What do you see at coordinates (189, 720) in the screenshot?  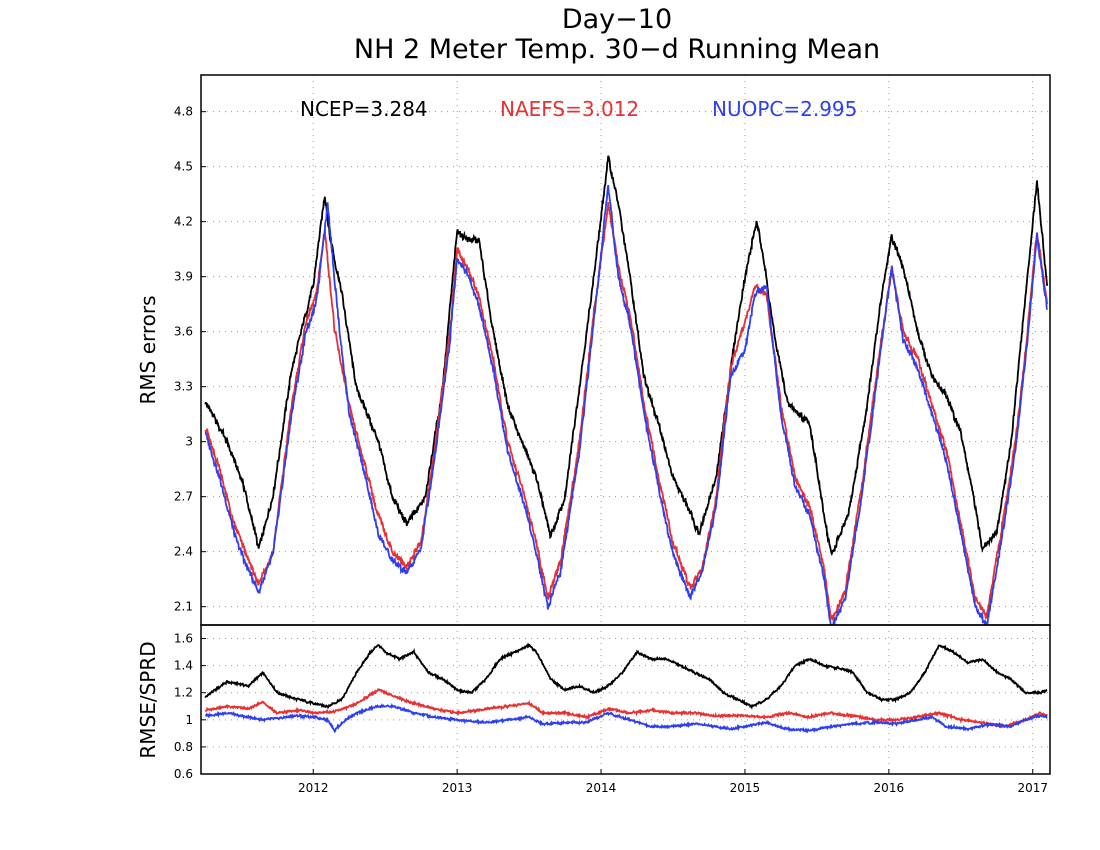 I see `bottom-y-tick-label: 1` at bounding box center [189, 720].